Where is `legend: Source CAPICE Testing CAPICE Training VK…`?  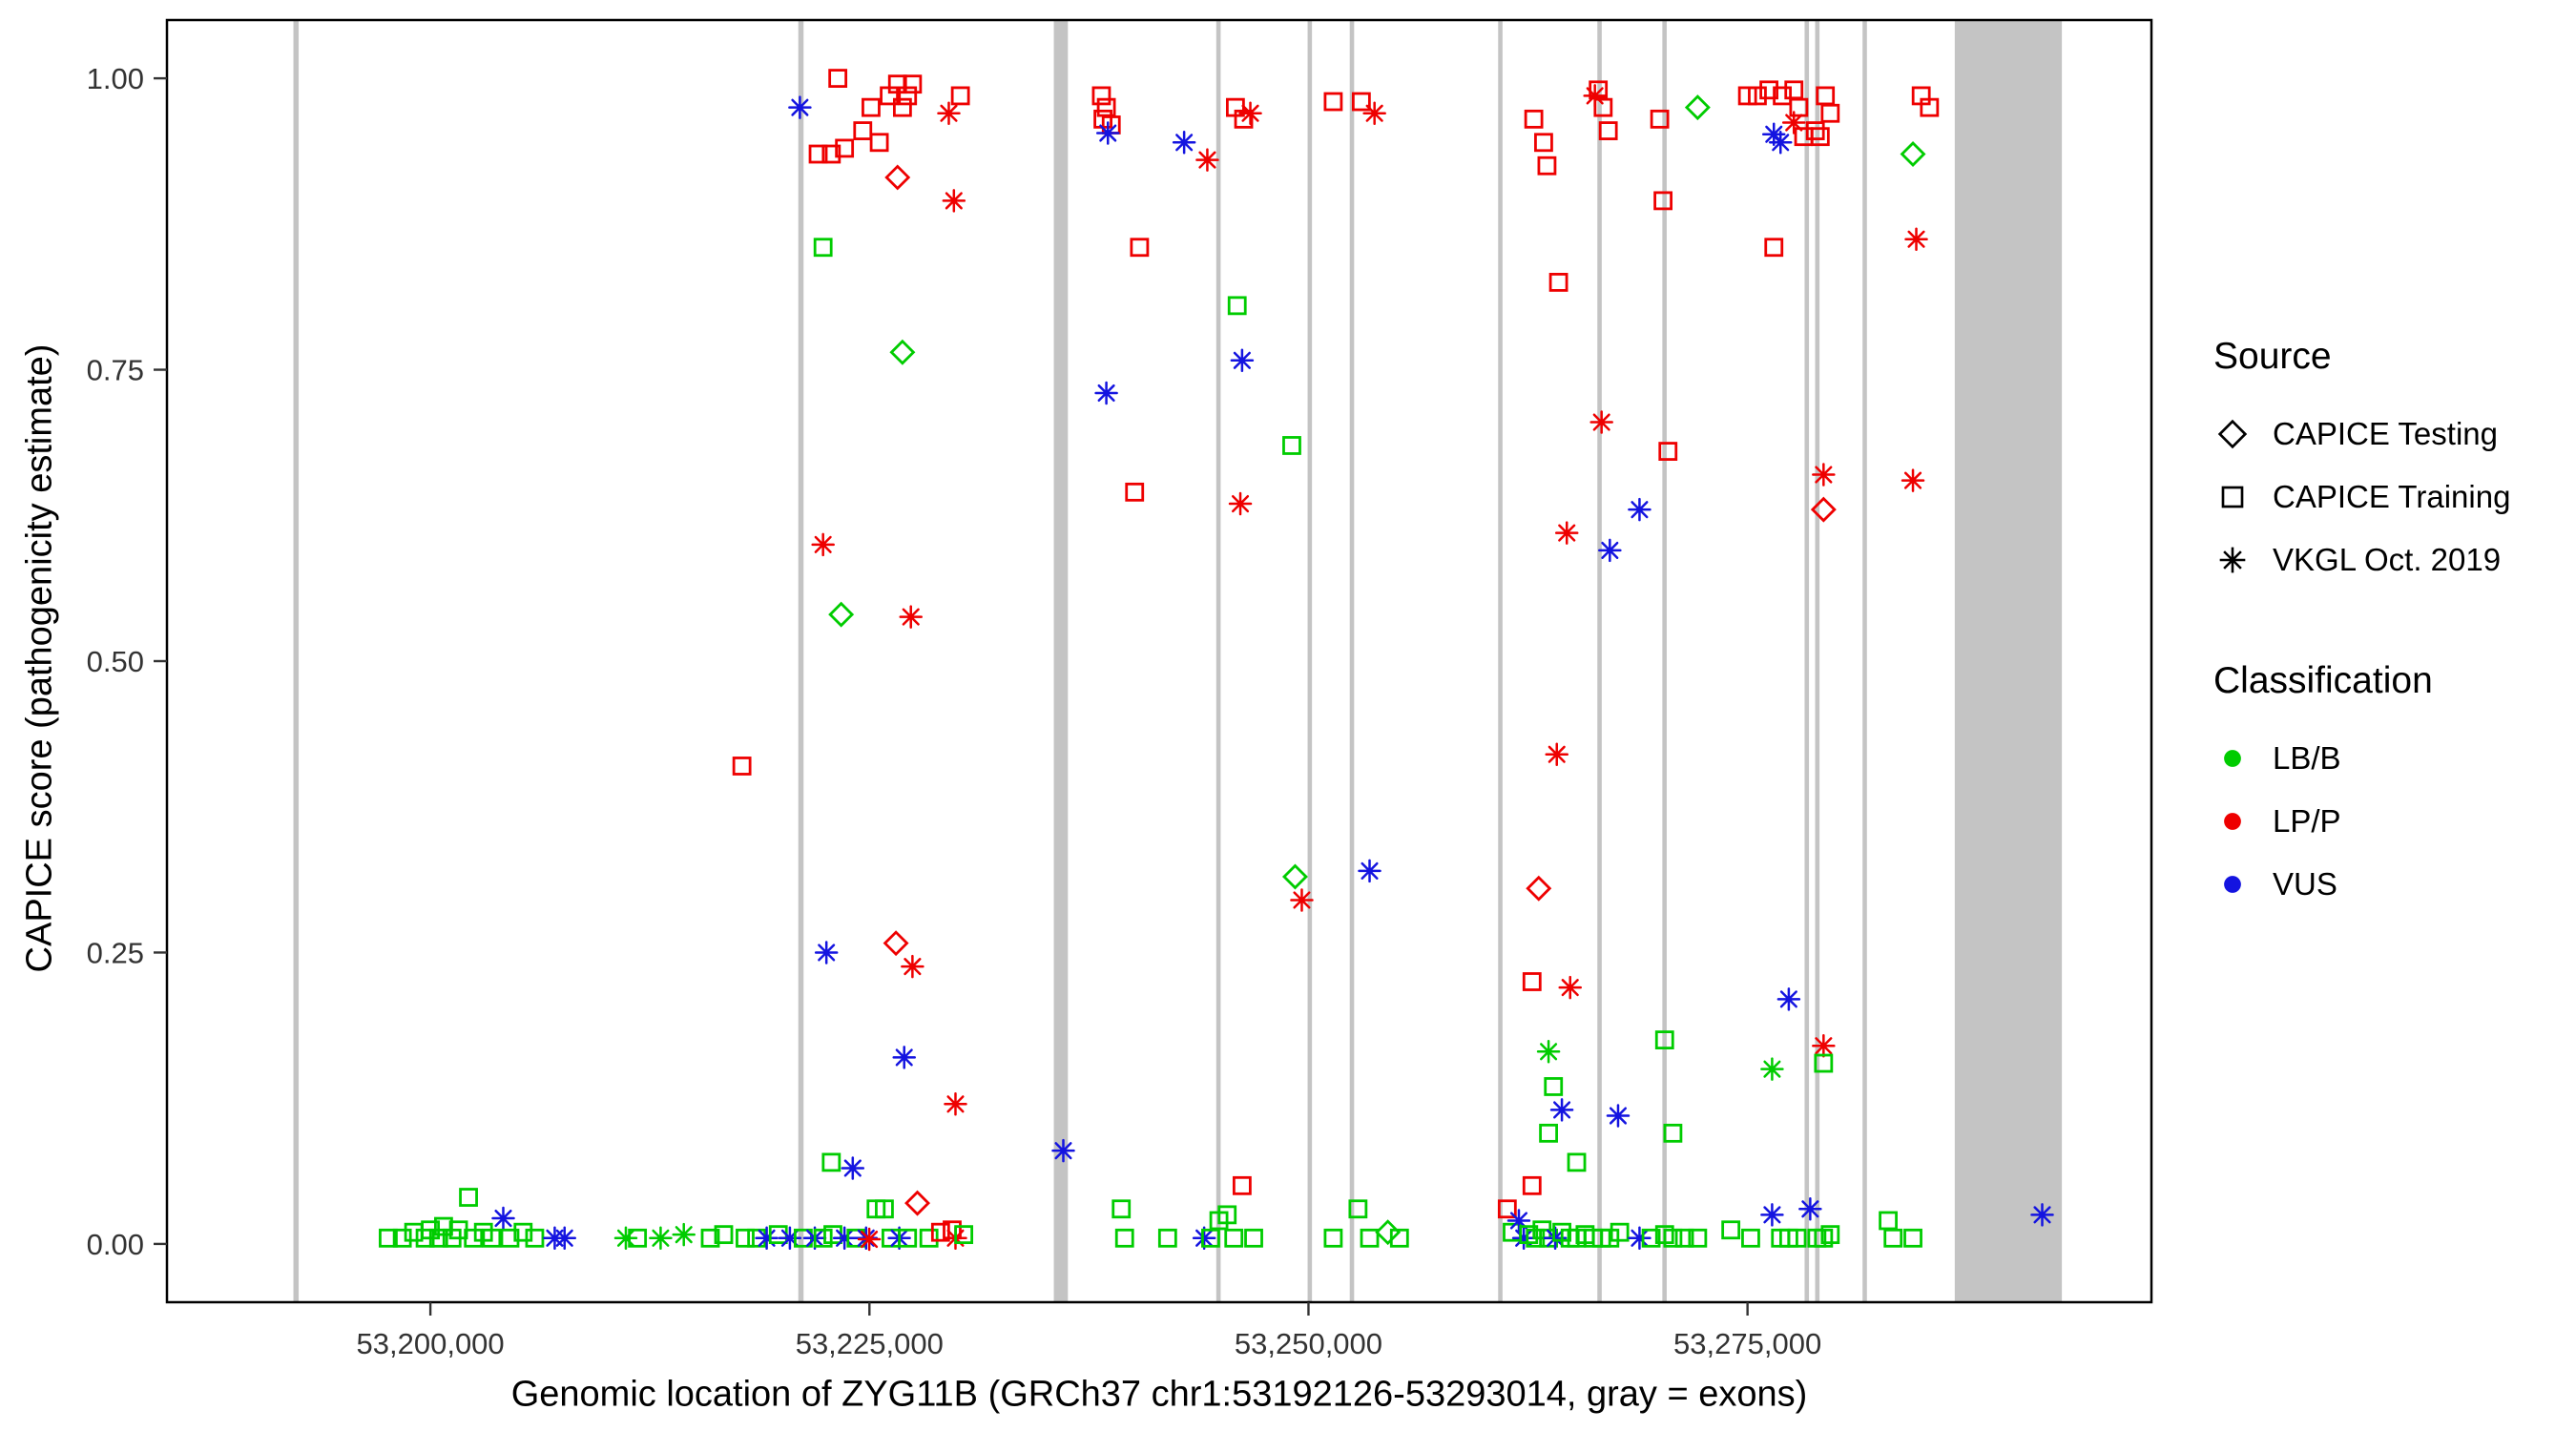 legend: Source CAPICE Testing CAPICE Training VK… is located at coordinates (2389, 626).